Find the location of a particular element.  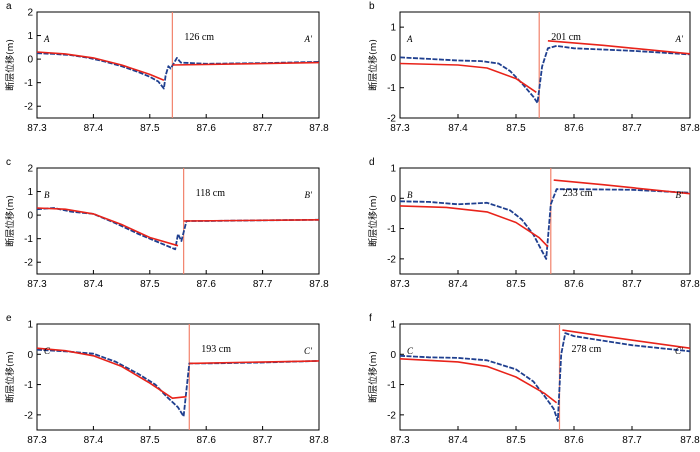

panel-letter: e is located at coordinates (9, 318).